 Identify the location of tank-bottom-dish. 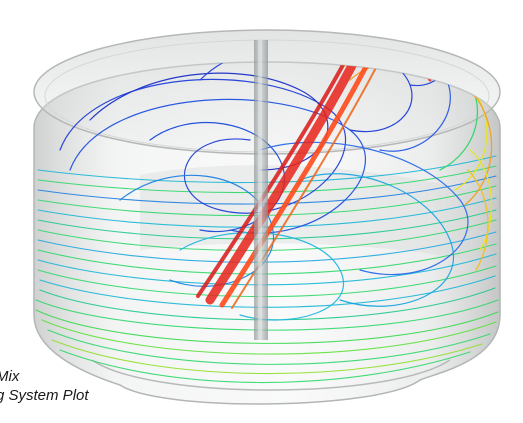
(271, 375).